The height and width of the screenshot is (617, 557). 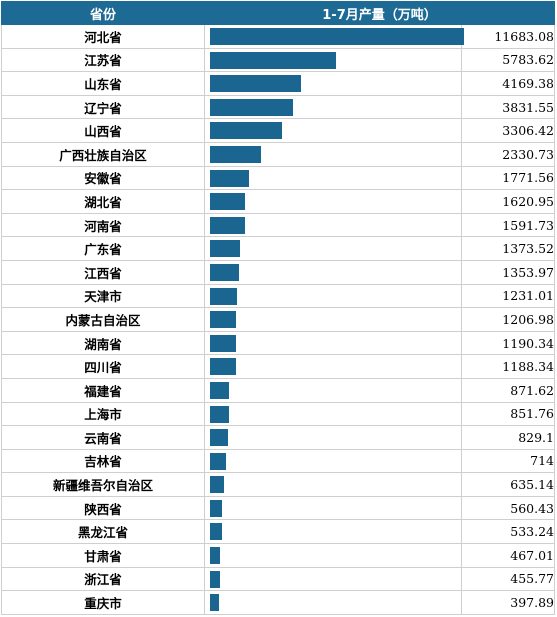 What do you see at coordinates (508, 414) in the screenshot?
I see `value-label: 851.76` at bounding box center [508, 414].